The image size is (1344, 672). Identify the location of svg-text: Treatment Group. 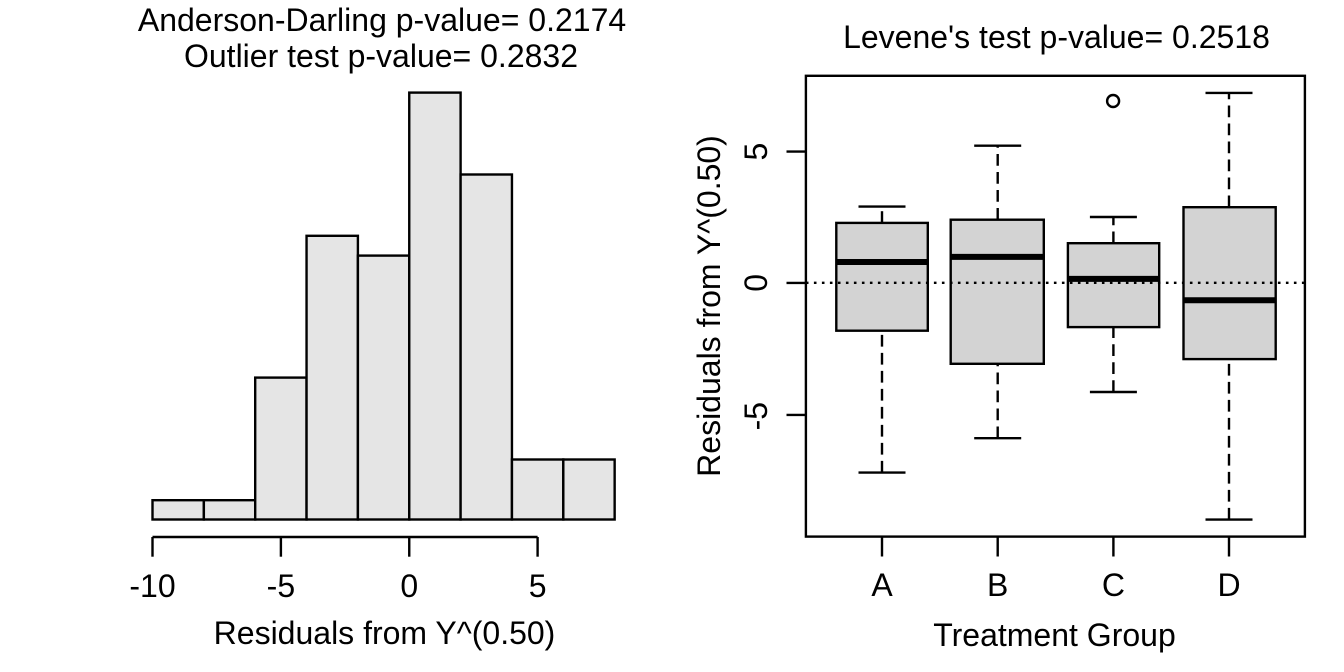
(1054, 635).